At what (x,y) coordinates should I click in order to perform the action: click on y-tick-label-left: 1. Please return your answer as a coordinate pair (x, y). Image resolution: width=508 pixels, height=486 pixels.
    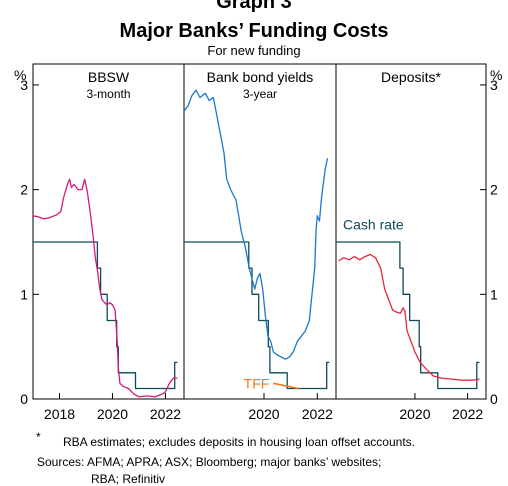
    Looking at the image, I should click on (24, 294).